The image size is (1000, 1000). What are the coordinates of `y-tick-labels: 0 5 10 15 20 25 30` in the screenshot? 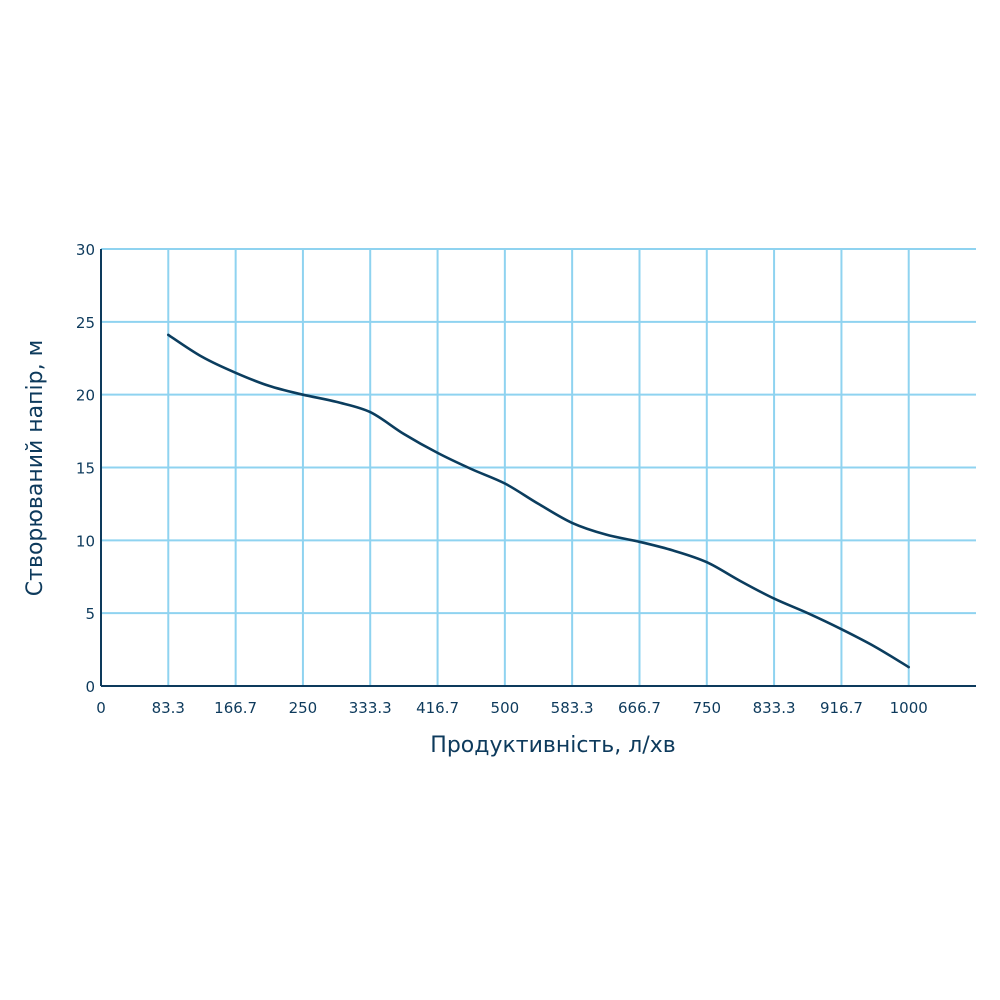 It's located at (85, 468).